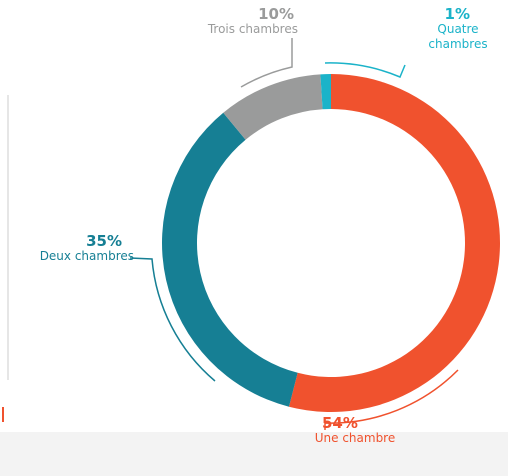 The width and height of the screenshot is (508, 476). Describe the element at coordinates (340, 423) in the screenshot. I see `value-label: 54%` at that location.